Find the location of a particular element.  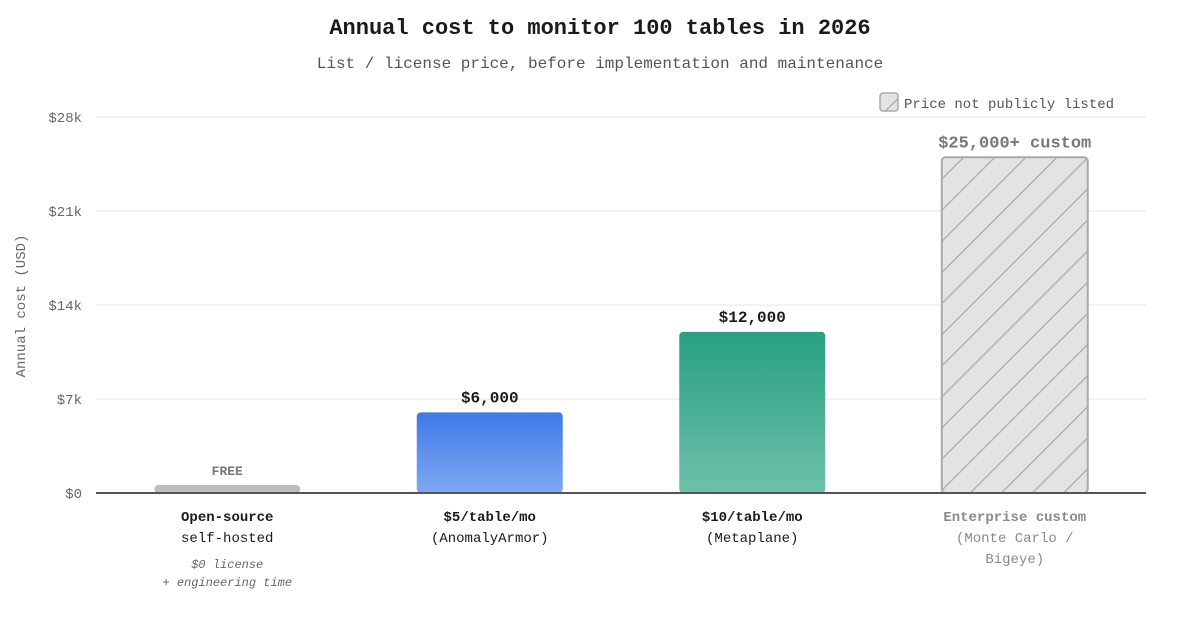

y-tick-label: $7k is located at coordinates (69, 401).